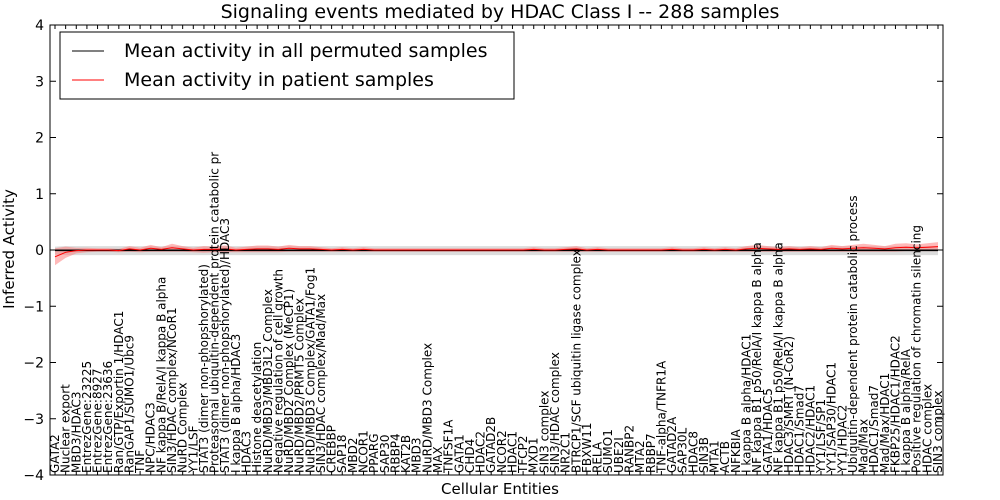 This screenshot has height=500, width=1000. Describe the element at coordinates (33, 307) in the screenshot. I see `y-tick-label: −1` at that location.